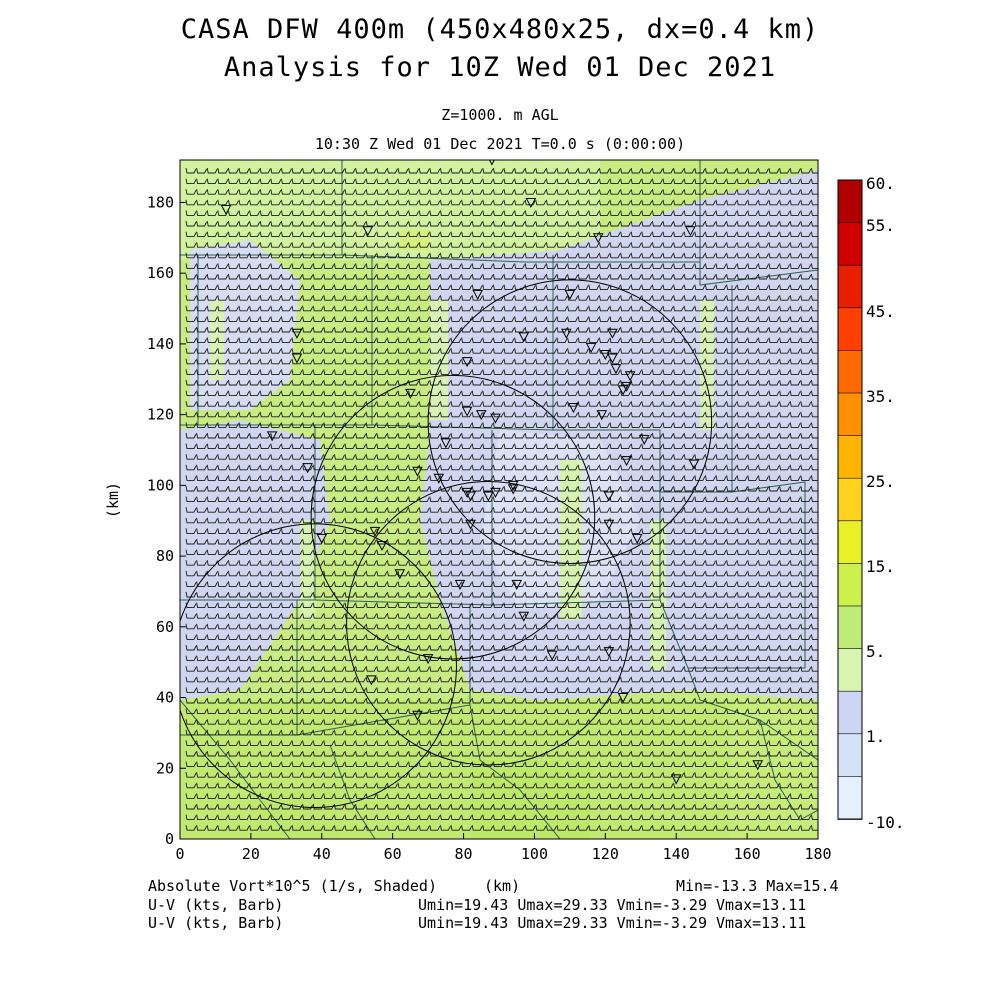  Describe the element at coordinates (880, 396) in the screenshot. I see `colorbar-label: 35.` at that location.